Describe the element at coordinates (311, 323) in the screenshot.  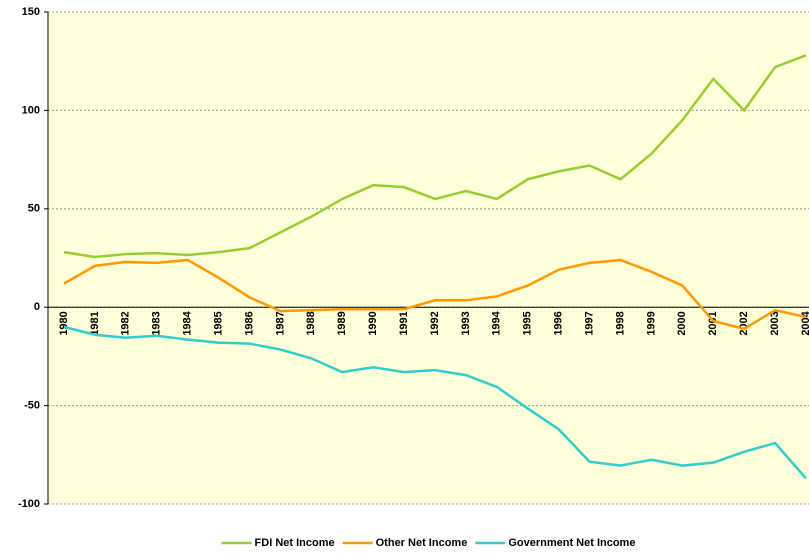
I see `x-tick-label: 1988` at that location.